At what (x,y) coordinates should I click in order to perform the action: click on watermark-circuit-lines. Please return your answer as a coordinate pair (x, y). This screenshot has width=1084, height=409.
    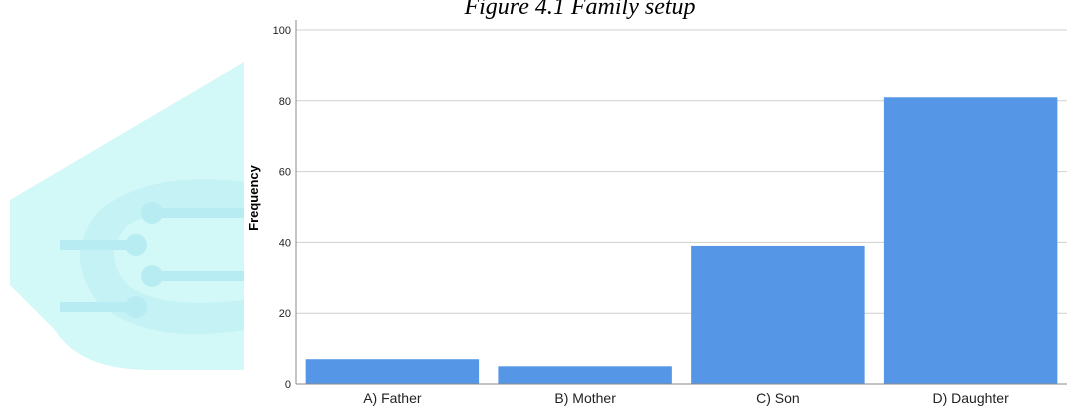
    Looking at the image, I should click on (152, 260).